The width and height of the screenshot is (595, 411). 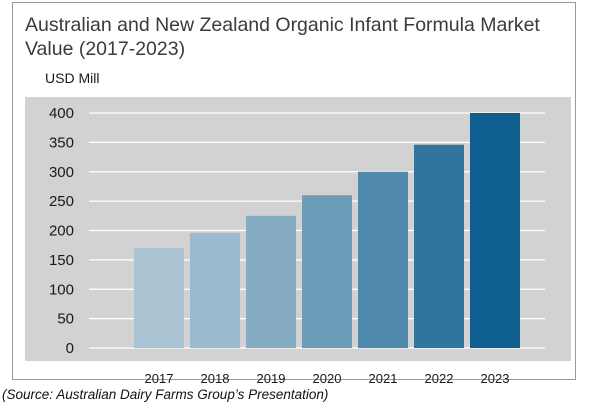 I want to click on y-axis-unit-label: USD Mill, so click(x=72, y=78).